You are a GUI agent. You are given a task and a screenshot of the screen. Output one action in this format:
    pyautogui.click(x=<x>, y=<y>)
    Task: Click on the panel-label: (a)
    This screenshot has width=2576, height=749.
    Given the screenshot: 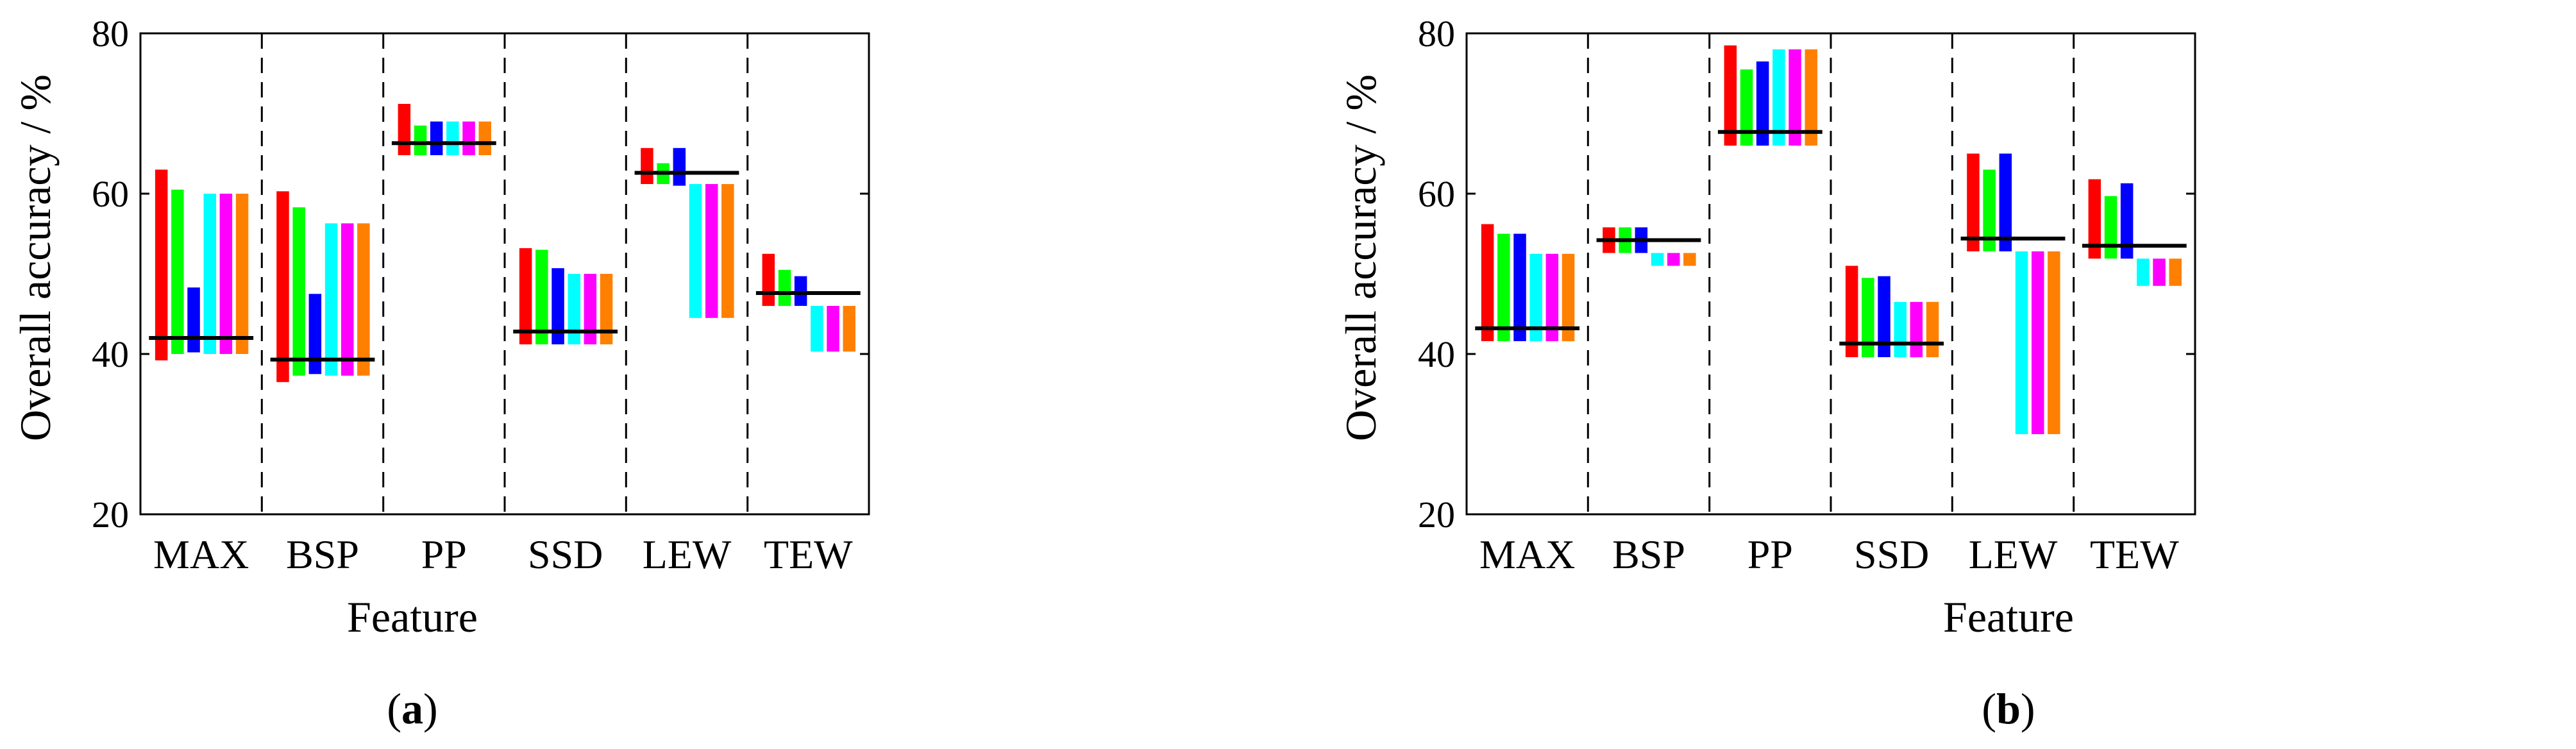 What is the action you would take?
    pyautogui.click(x=412, y=708)
    